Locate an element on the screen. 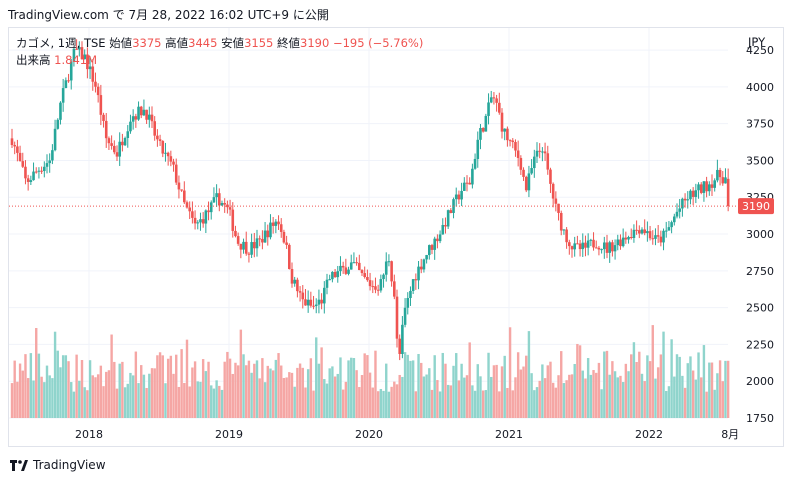 The width and height of the screenshot is (792, 483). y-tick-label: 2250 is located at coordinates (760, 344).